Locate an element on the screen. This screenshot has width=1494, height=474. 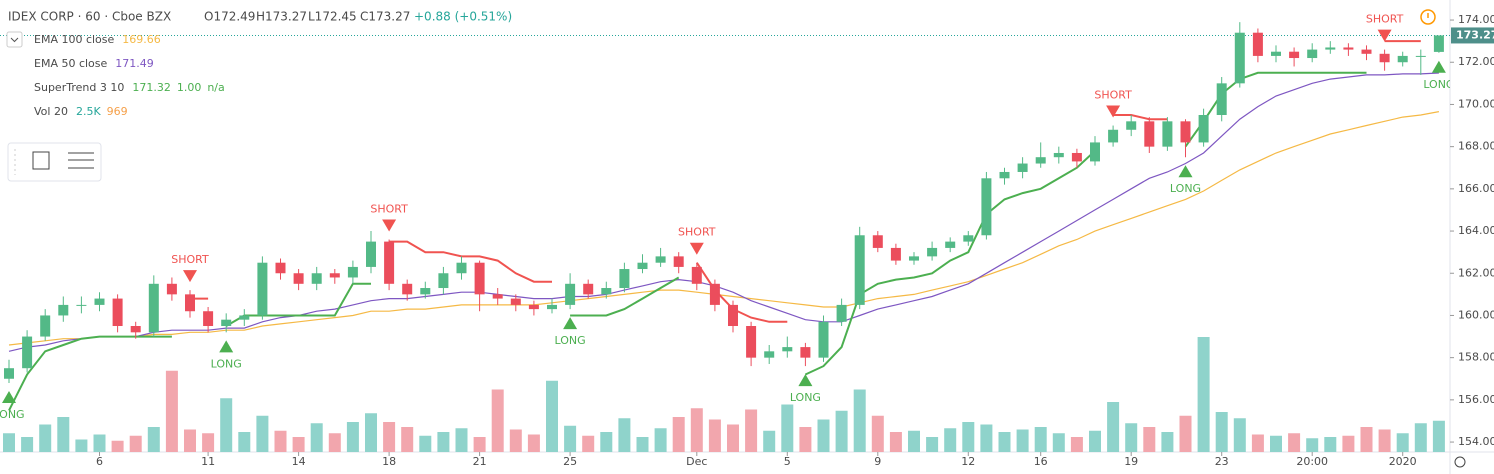
ohlc-open: O172.49 is located at coordinates (229, 17).